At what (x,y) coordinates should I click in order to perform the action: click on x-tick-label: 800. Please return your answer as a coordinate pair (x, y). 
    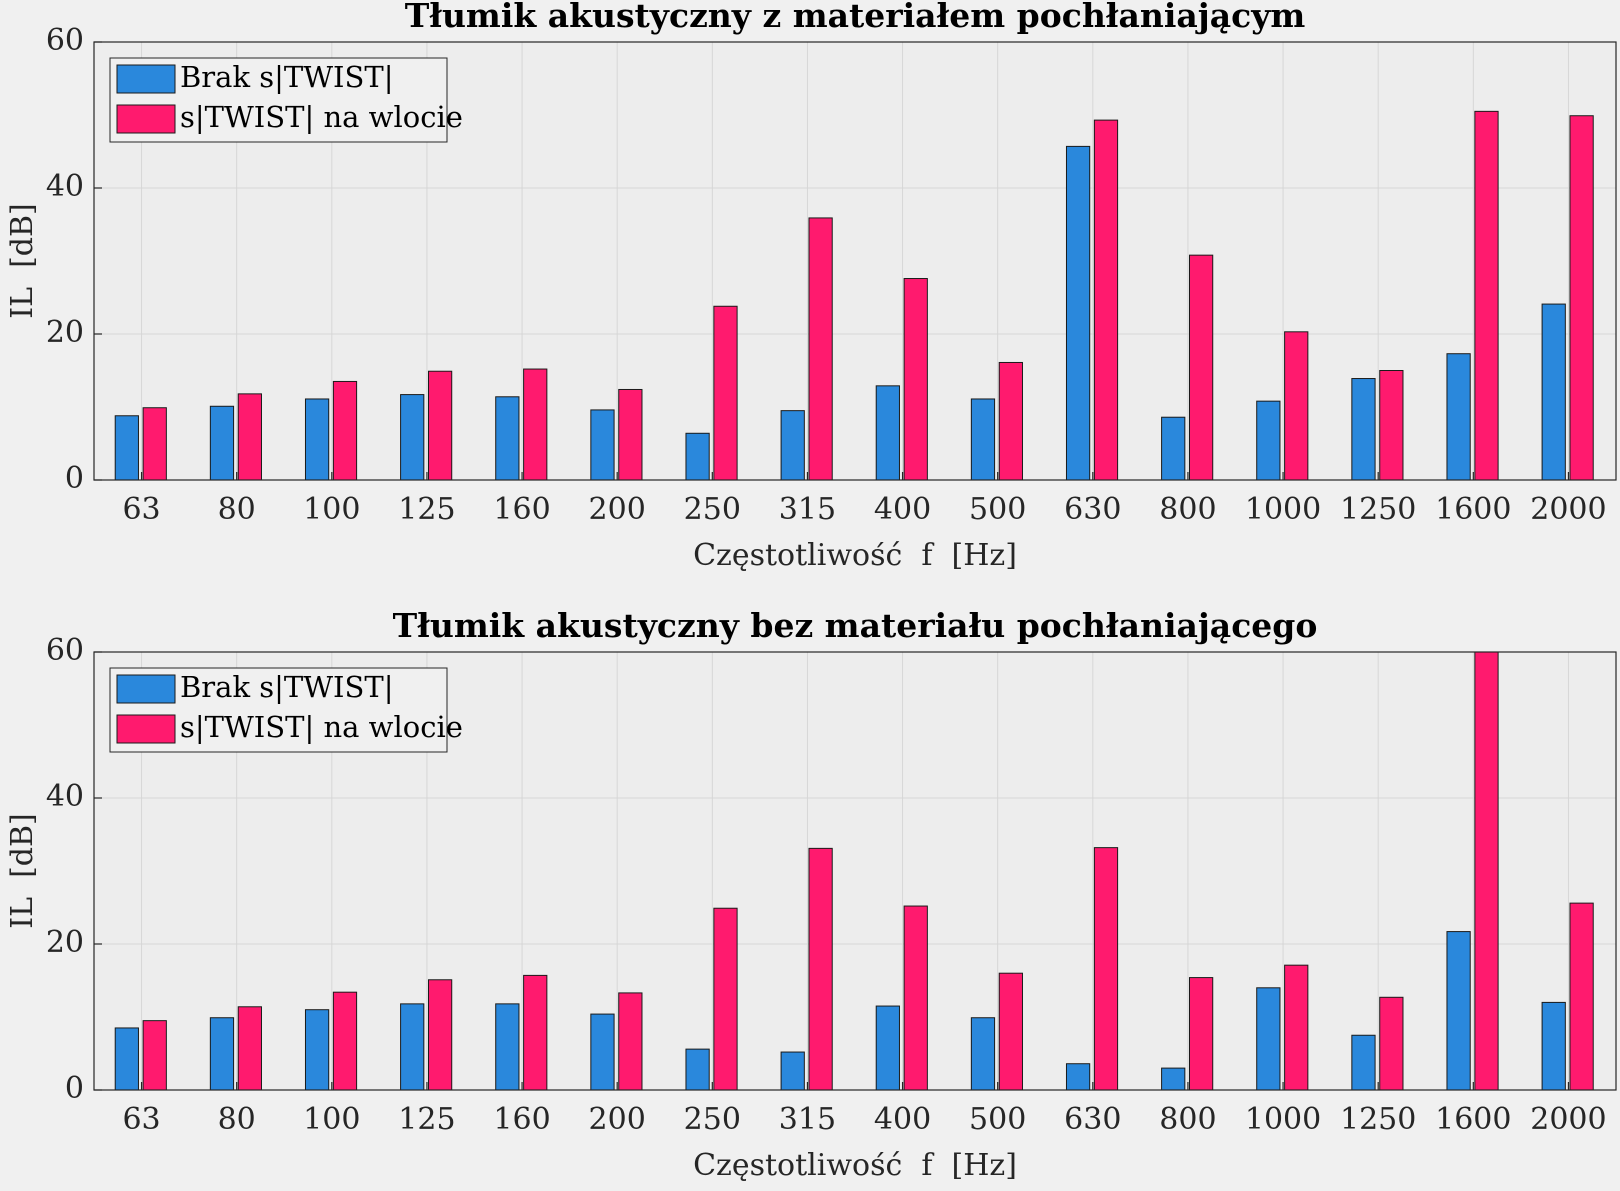
    Looking at the image, I should click on (1187, 1119).